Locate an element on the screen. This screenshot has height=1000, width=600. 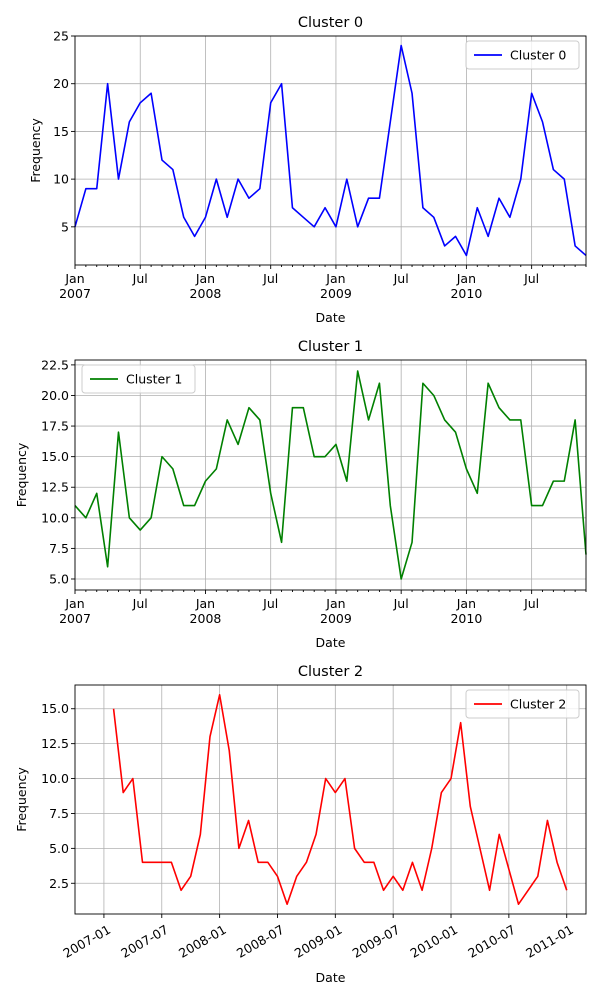
y-tick-label: 20 is located at coordinates (61, 83).